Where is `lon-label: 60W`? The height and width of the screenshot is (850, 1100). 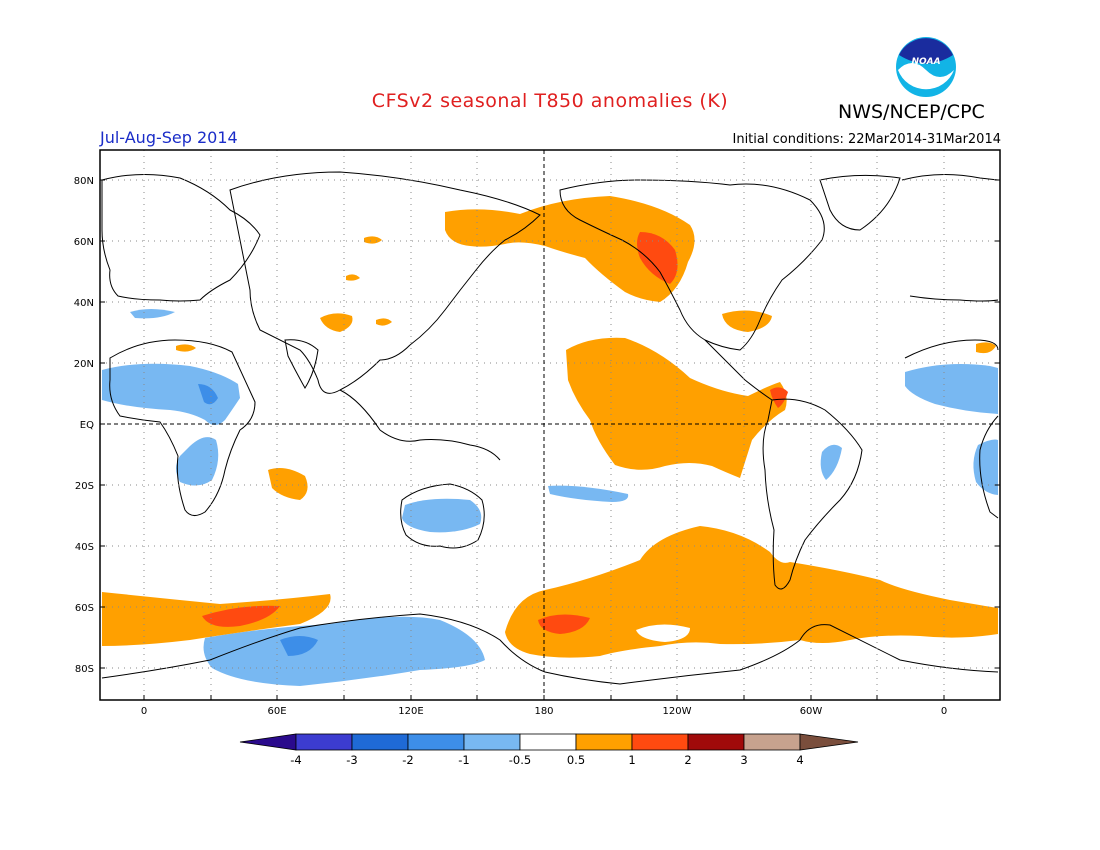 lon-label: 60W is located at coordinates (811, 711).